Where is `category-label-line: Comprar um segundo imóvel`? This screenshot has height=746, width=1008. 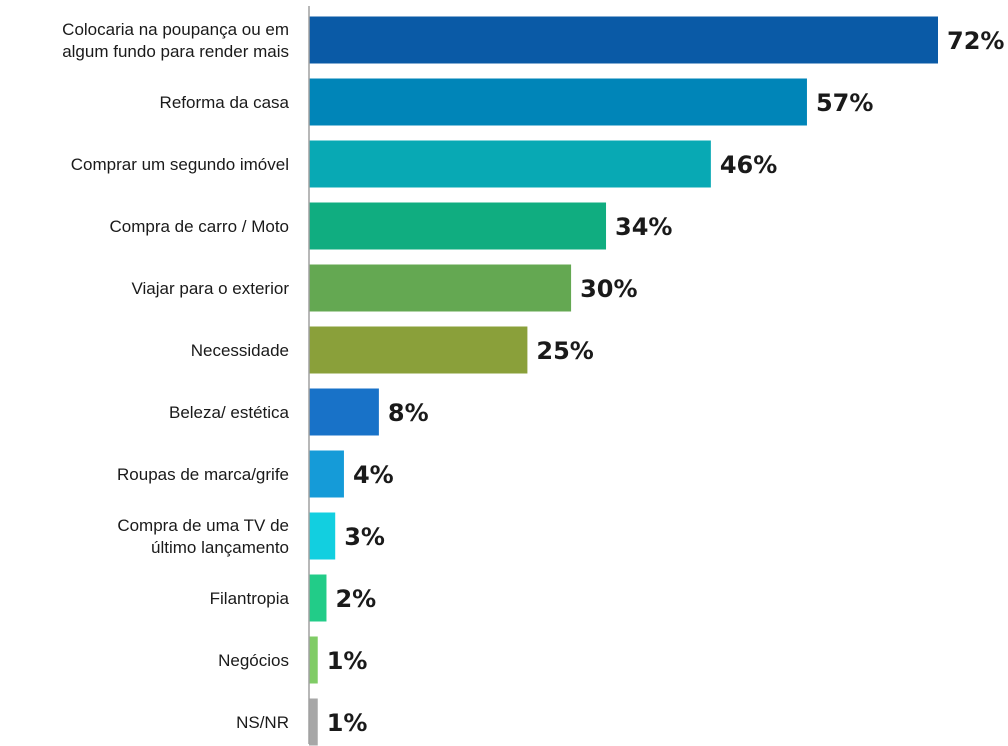 category-label-line: Comprar um segundo imóvel is located at coordinates (180, 164).